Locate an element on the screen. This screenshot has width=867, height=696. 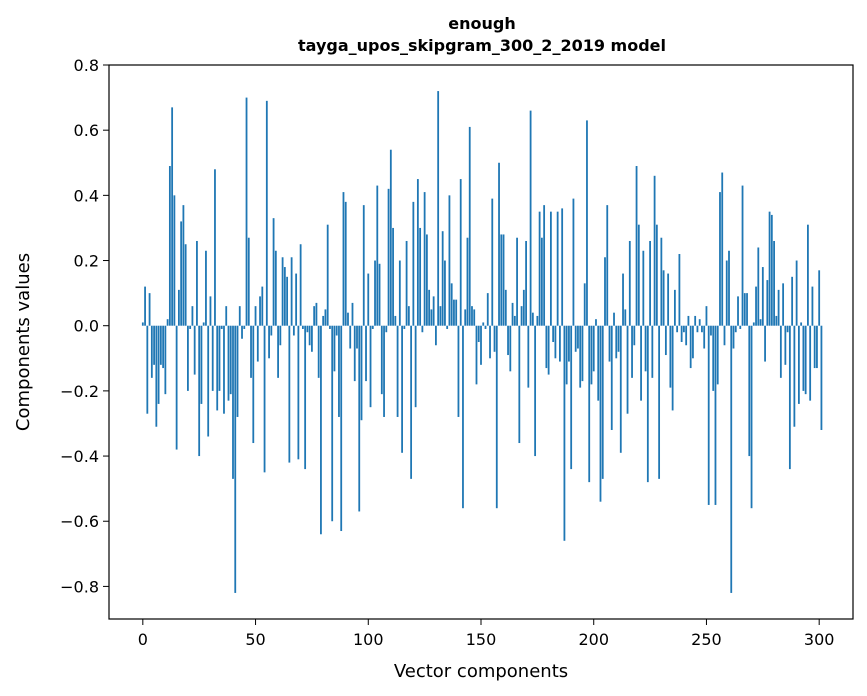
y-tick-label: 0.8 is located at coordinates (86, 65).